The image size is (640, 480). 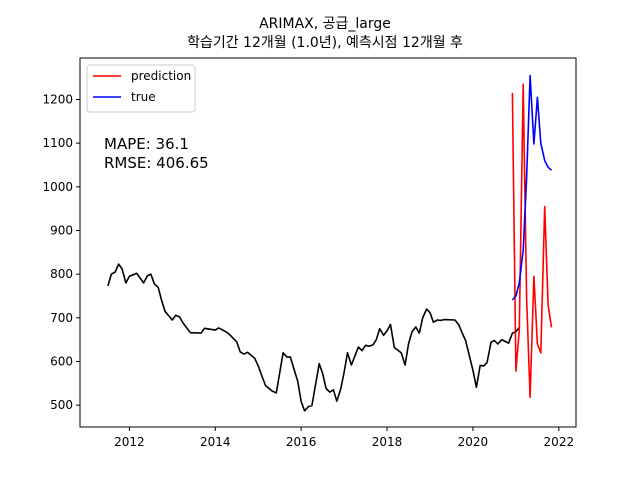 I want to click on x-tick-label: 2022, so click(x=559, y=442).